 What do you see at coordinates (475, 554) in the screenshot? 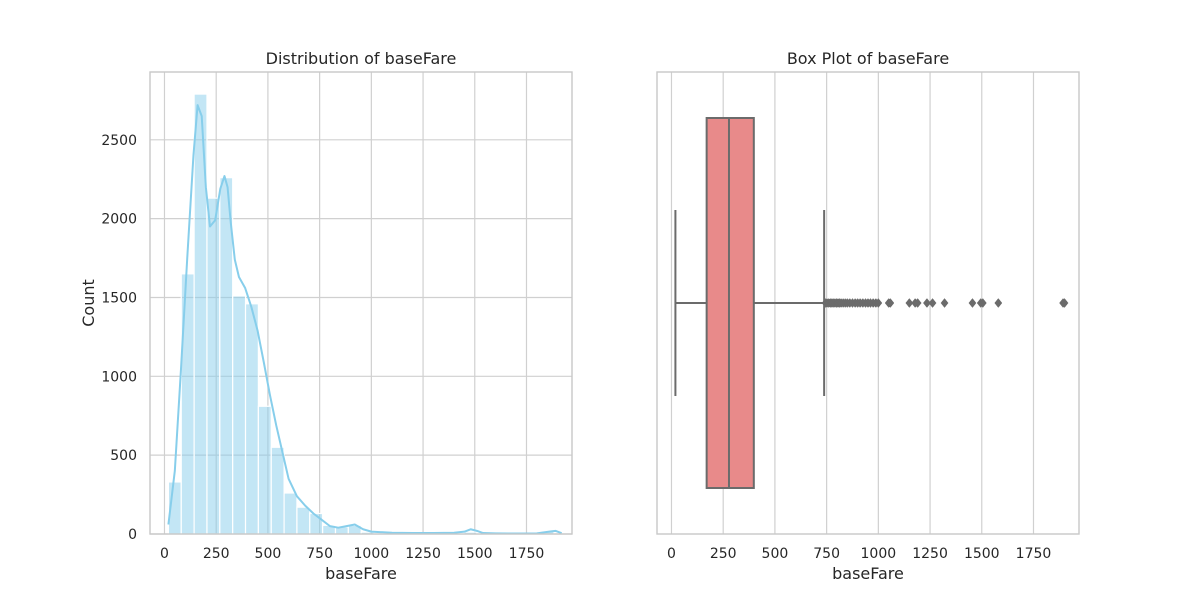
I see `histogram-x-tick-label: 1500` at bounding box center [475, 554].